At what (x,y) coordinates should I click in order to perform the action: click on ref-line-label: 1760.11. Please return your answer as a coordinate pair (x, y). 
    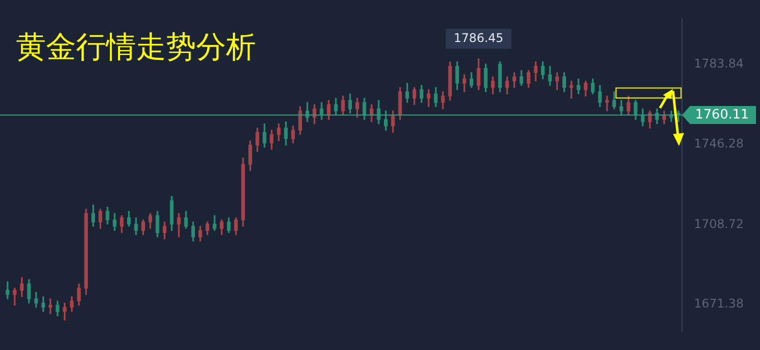
    Looking at the image, I should click on (722, 114).